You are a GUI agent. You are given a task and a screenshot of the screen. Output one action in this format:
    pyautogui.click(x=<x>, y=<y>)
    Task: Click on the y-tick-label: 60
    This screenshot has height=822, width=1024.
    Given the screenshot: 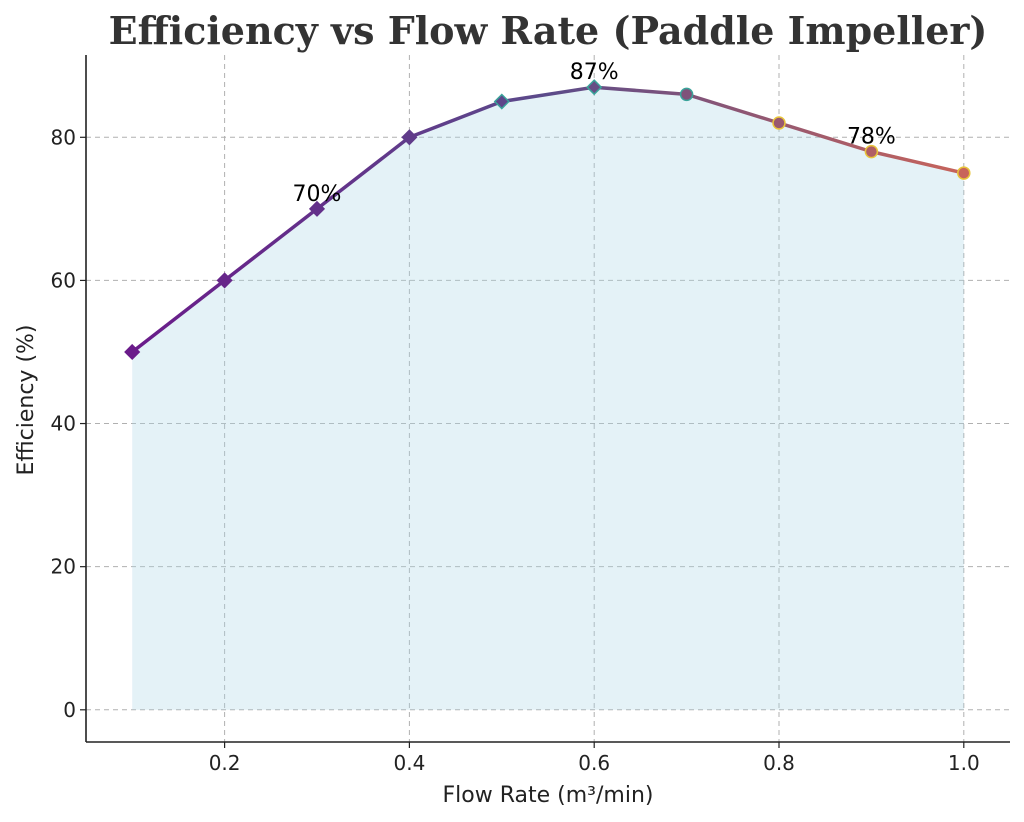 What is the action you would take?
    pyautogui.click(x=63, y=280)
    